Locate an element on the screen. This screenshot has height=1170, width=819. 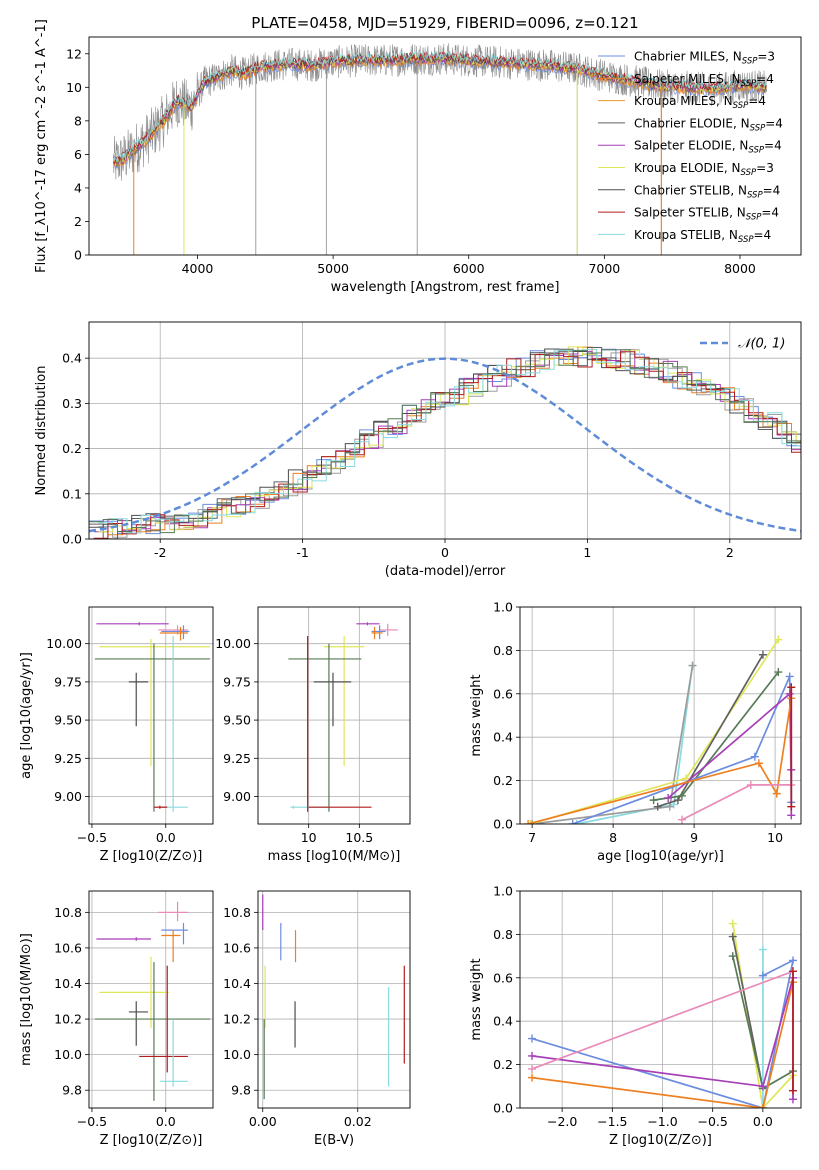
x-tick-label: 7000 is located at coordinates (604, 268).